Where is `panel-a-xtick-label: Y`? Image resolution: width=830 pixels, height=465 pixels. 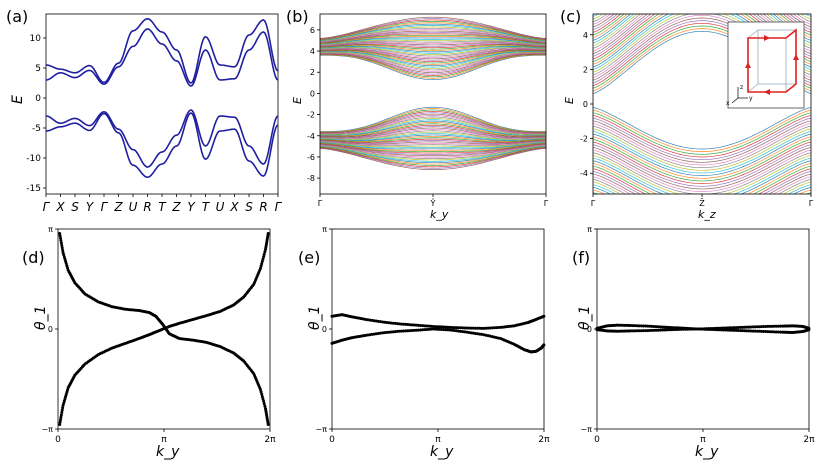 panel-a-xtick-label: Y is located at coordinates (191, 207).